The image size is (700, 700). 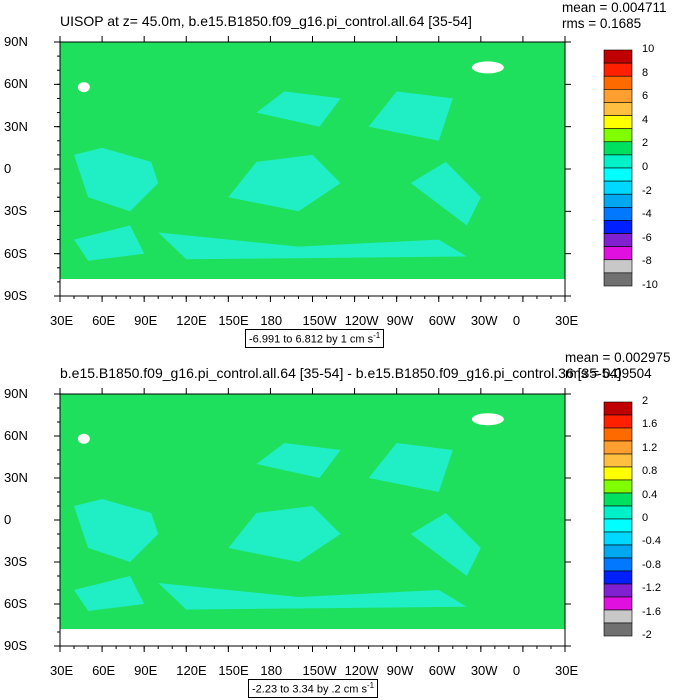 What do you see at coordinates (16, 126) in the screenshot?
I see `panel1-ytick-label-2: 30N` at bounding box center [16, 126].